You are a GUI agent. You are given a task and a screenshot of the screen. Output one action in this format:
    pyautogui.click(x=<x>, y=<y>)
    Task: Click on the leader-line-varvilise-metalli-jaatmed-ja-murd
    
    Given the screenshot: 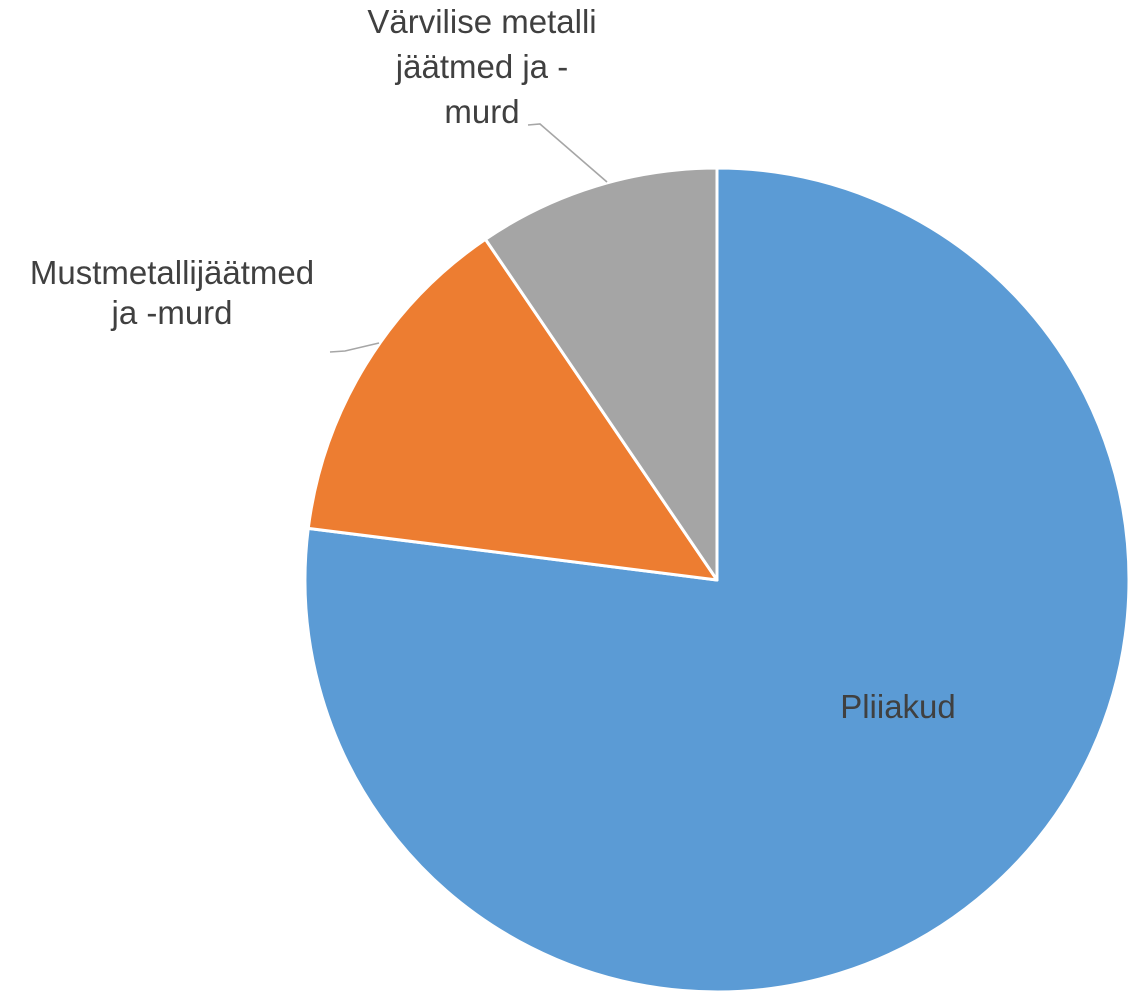 What is the action you would take?
    pyautogui.click(x=567, y=153)
    